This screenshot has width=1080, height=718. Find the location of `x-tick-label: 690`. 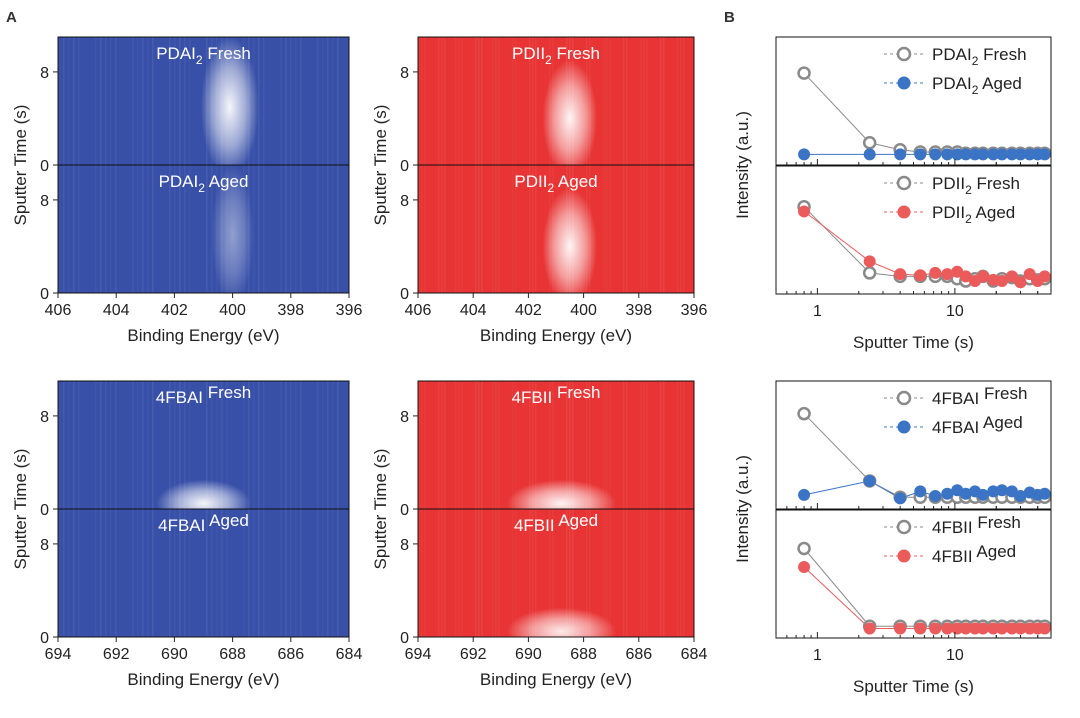

x-tick-label: 690 is located at coordinates (528, 654).